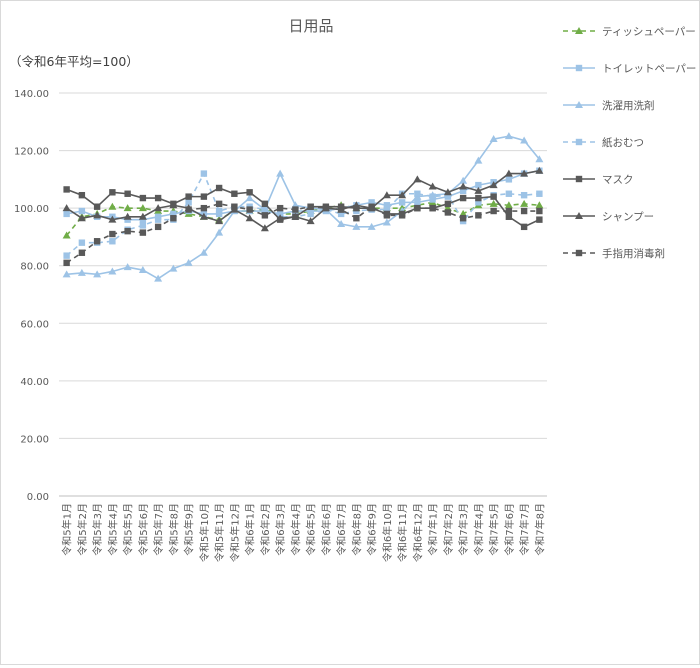 The height and width of the screenshot is (668, 700). What do you see at coordinates (250, 529) in the screenshot?
I see `x-tick-label: 令和6年1月` at bounding box center [250, 529].